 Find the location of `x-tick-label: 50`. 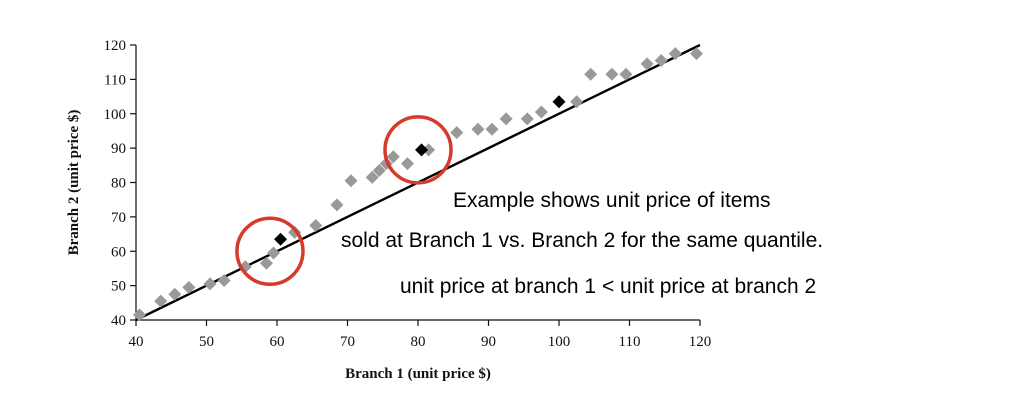

x-tick-label: 50 is located at coordinates (206, 342).